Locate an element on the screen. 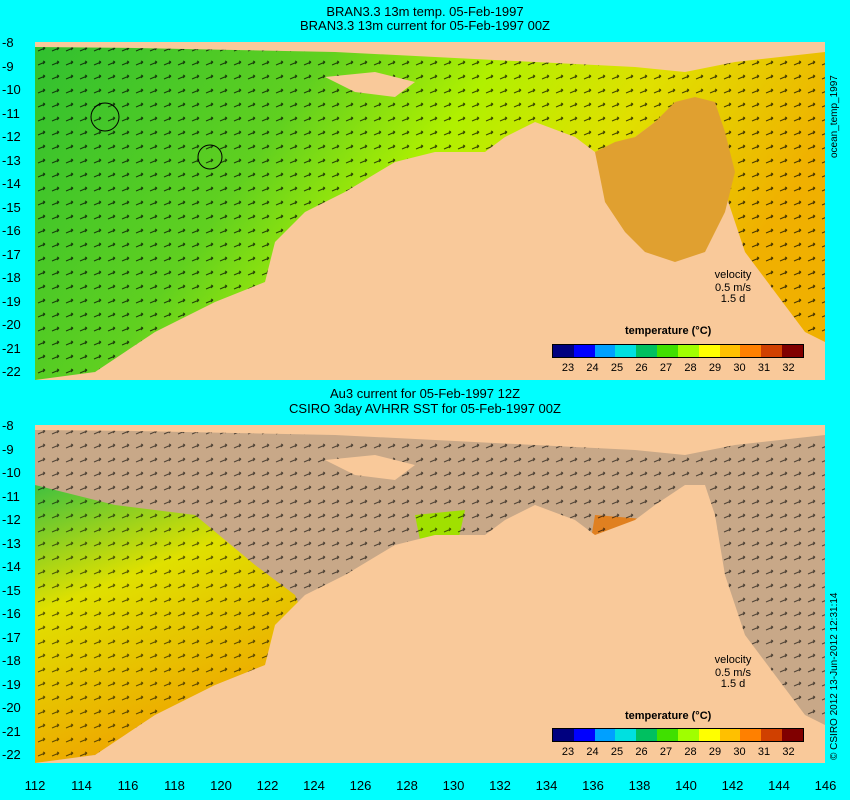  x-tick-label: 144 is located at coordinates (779, 785).